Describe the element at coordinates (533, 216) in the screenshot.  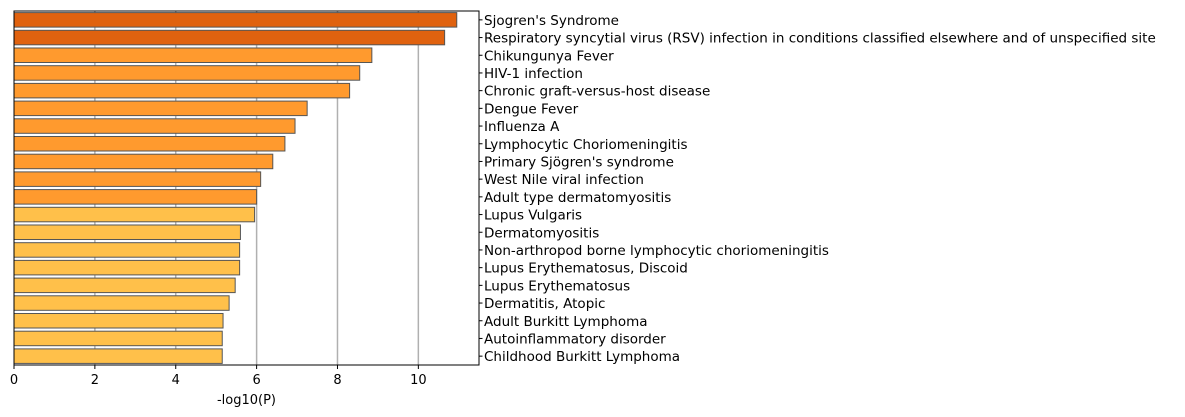
I see `category-label: Lupus Vulgaris` at that location.